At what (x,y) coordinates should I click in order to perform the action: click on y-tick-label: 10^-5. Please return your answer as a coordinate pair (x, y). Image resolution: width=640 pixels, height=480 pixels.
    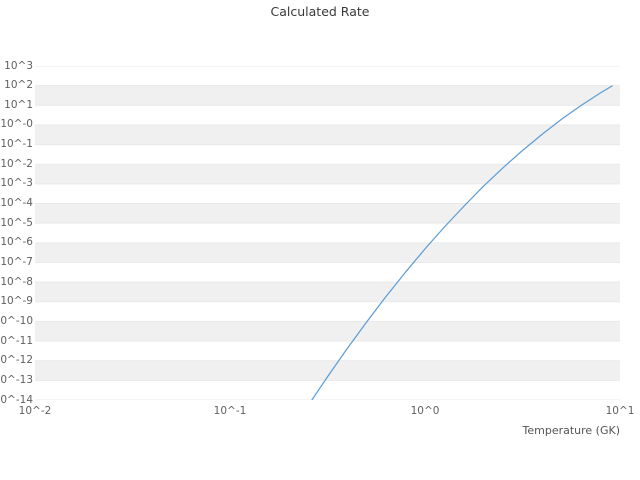
    Looking at the image, I should click on (16, 222).